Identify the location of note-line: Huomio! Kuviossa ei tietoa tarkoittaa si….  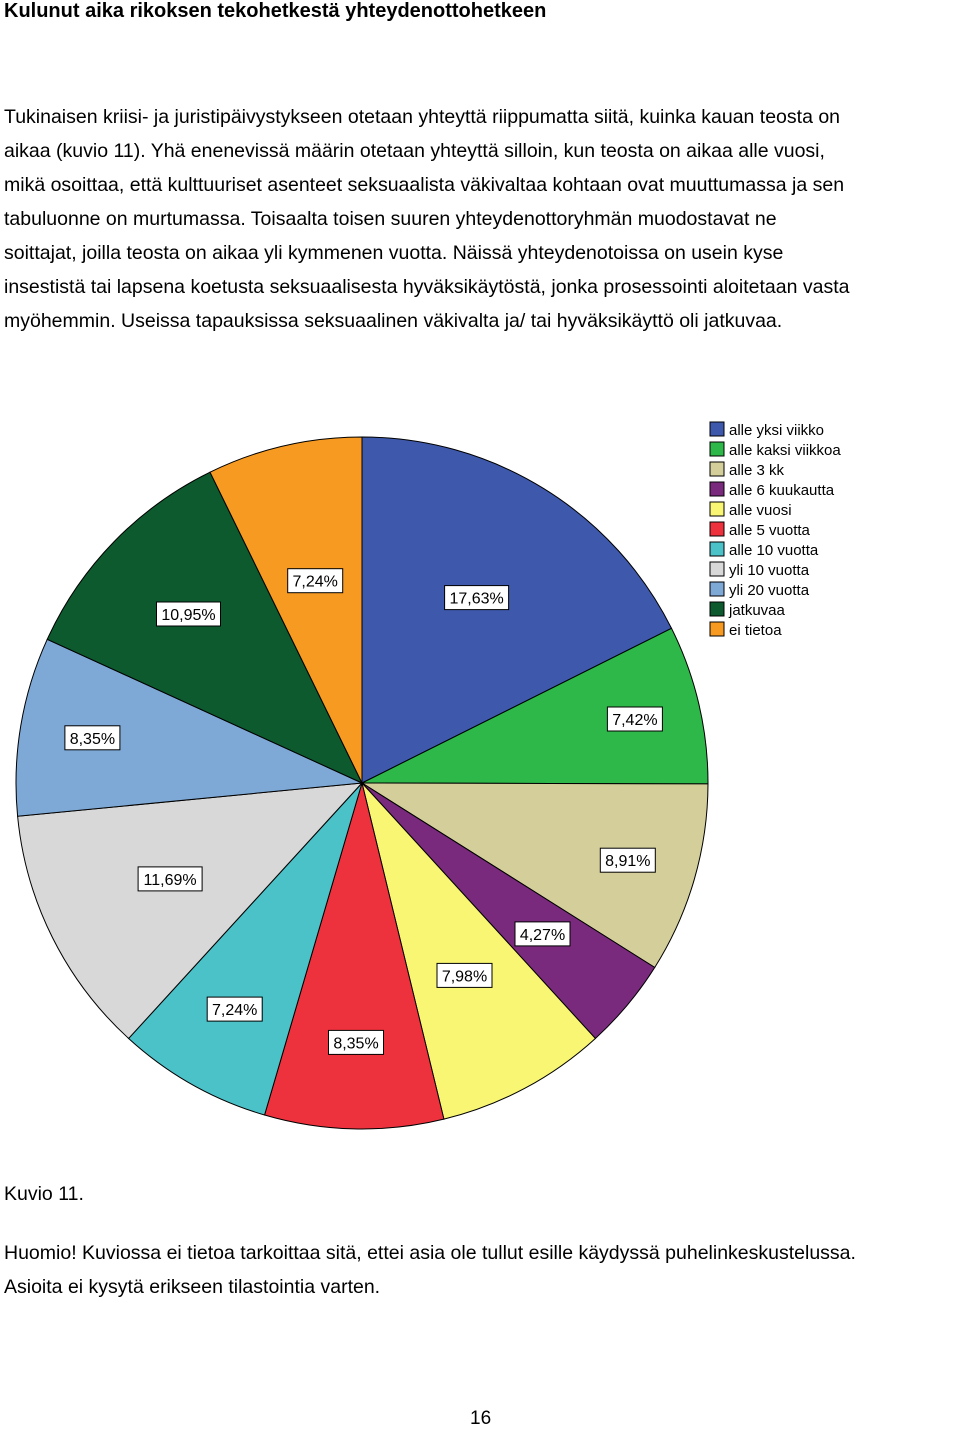
(430, 1253).